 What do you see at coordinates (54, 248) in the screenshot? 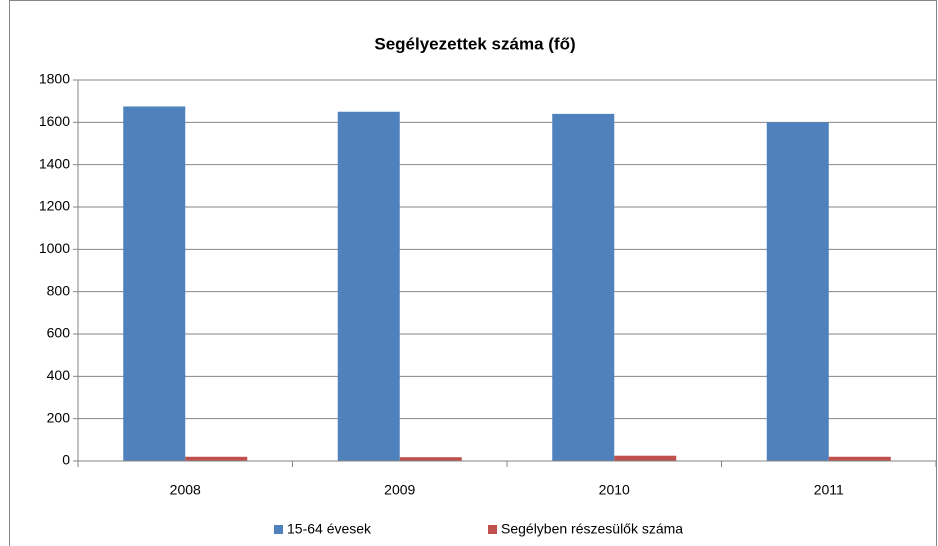
I see `y-tick-label: 1000` at bounding box center [54, 248].